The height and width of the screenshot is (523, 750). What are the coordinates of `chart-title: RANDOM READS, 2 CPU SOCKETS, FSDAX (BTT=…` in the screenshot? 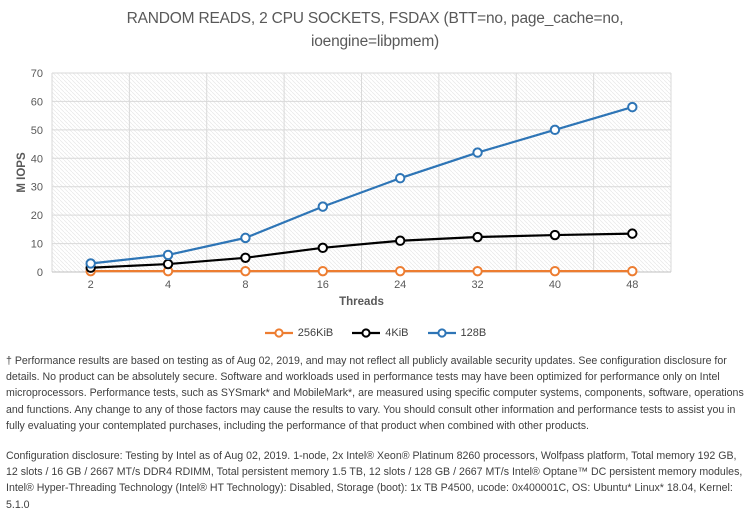 It's located at (375, 30).